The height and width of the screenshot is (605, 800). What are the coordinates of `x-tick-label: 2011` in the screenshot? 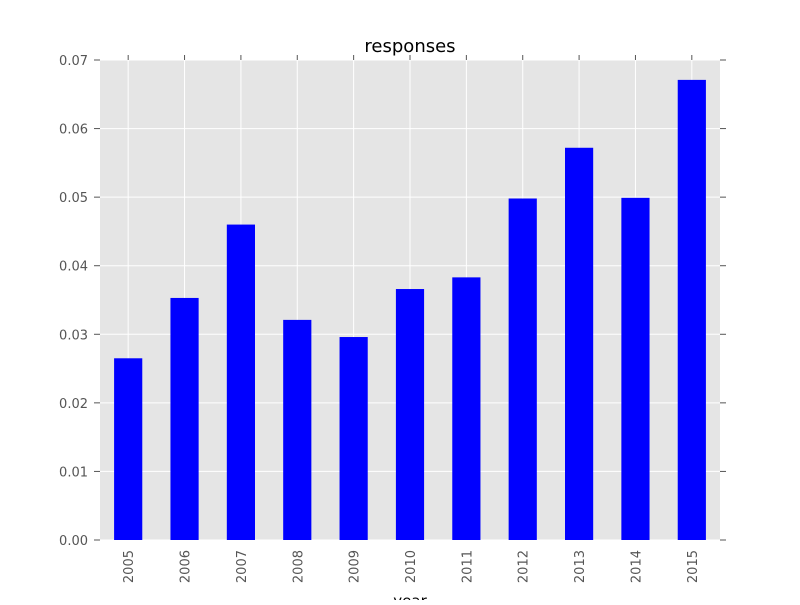 It's located at (467, 566).